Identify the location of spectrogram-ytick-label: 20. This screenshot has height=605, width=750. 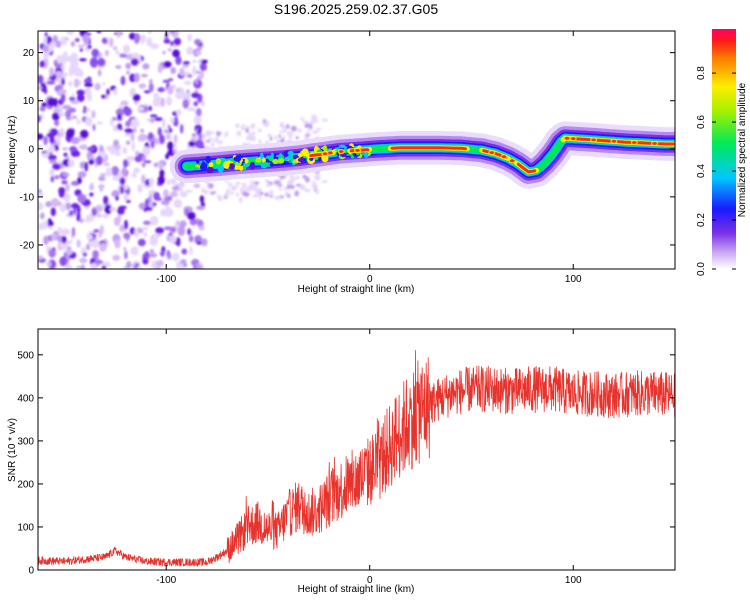
(29, 53).